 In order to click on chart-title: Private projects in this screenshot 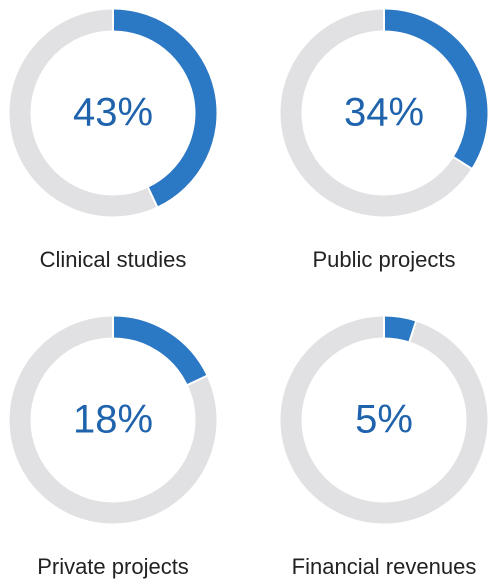, I will do `click(113, 566)`.